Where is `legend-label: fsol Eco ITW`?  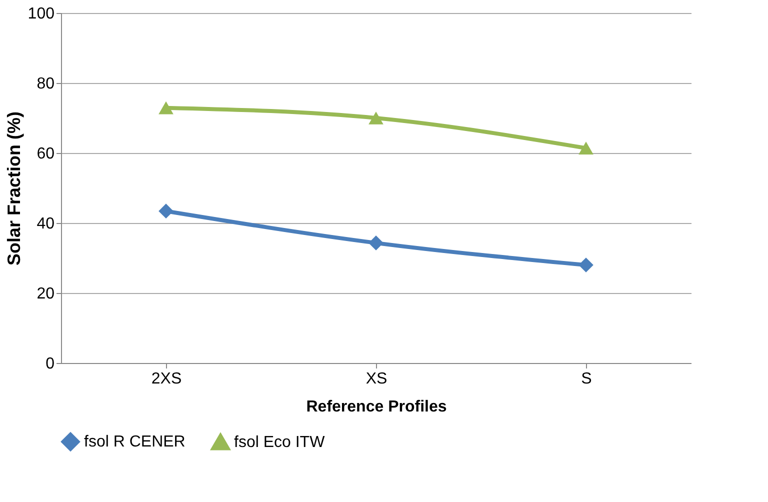
legend-label: fsol Eco ITW is located at coordinates (280, 443).